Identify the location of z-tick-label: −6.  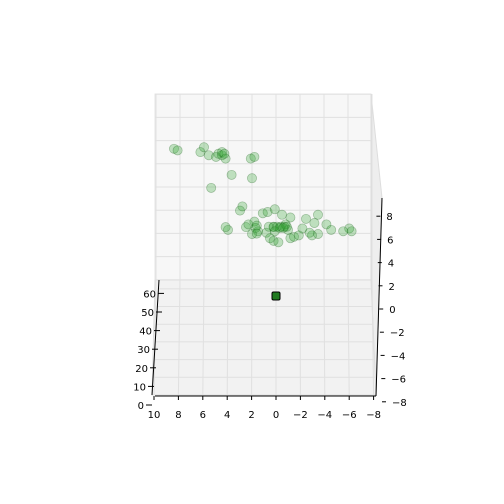
(398, 380).